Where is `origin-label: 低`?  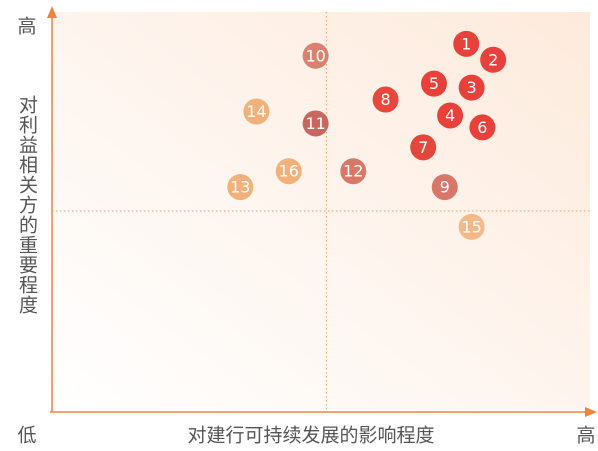 origin-label: 低 is located at coordinates (26, 436).